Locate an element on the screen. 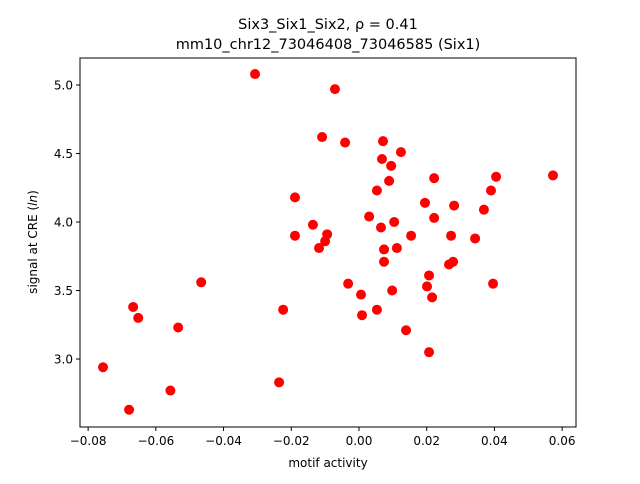  x-tick-label: −0.06 is located at coordinates (155, 441).